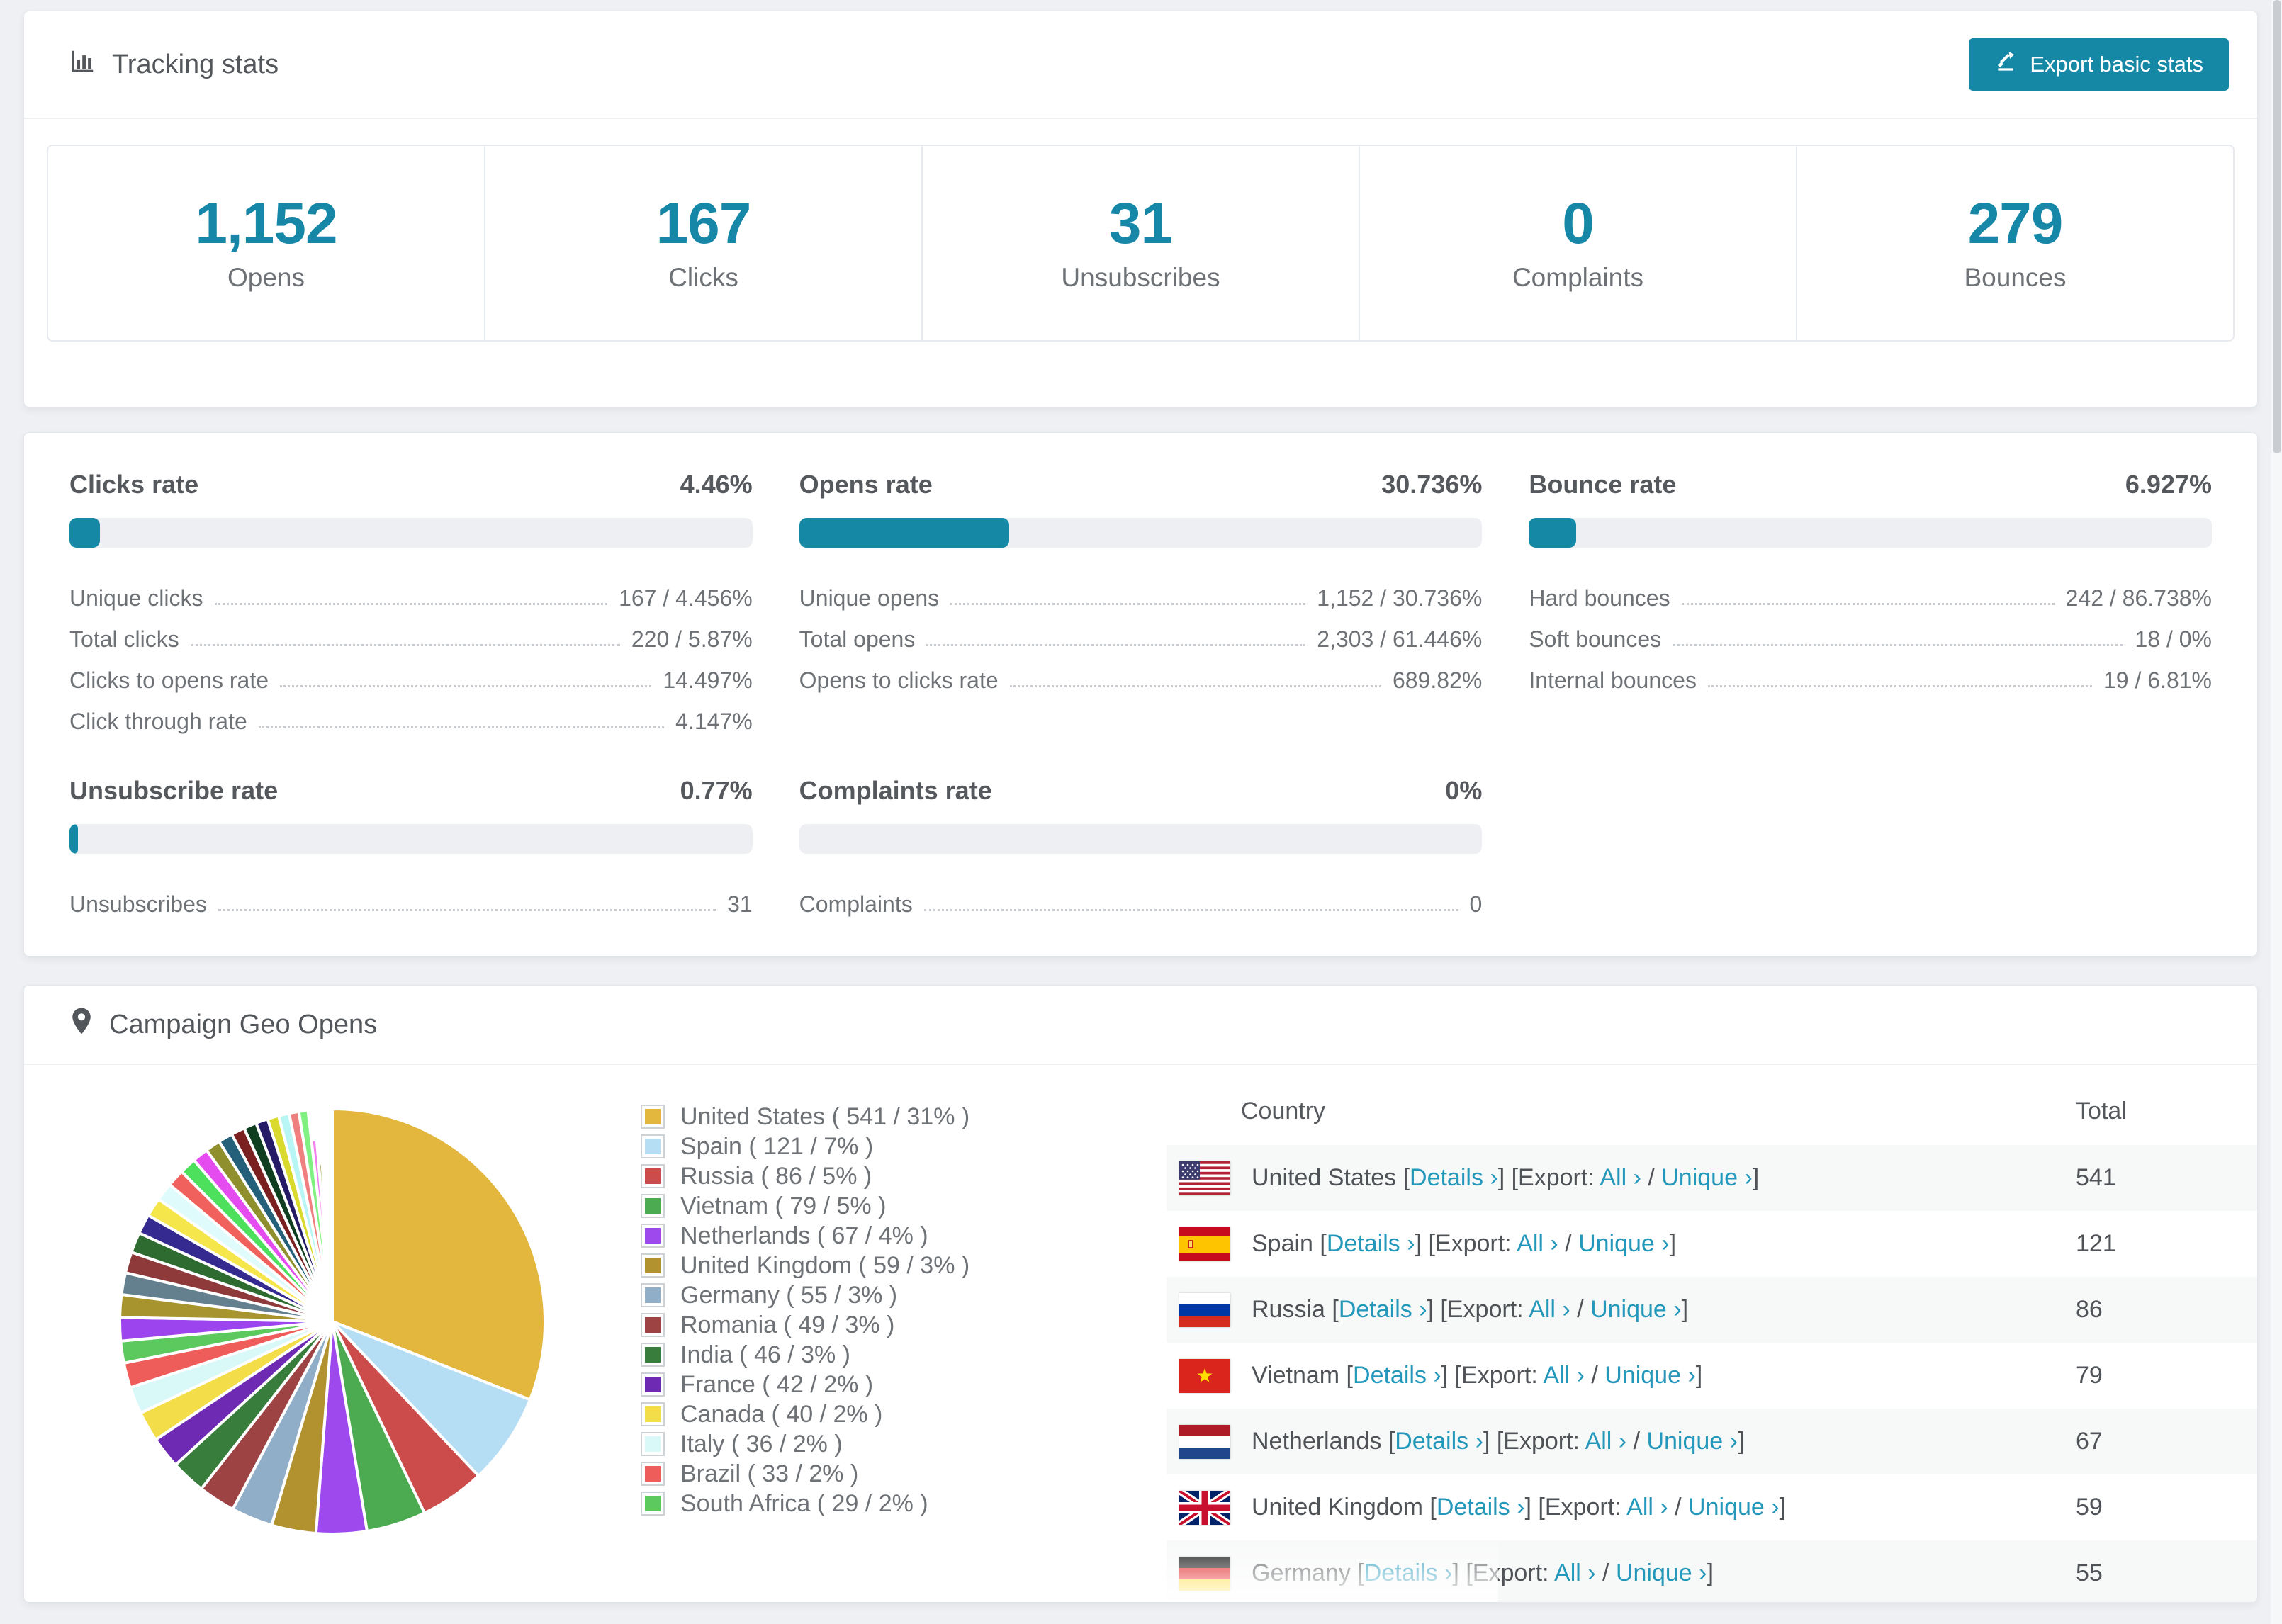  What do you see at coordinates (1400, 598) in the screenshot?
I see `rate-row-value: 1,152 / 30.736%` at bounding box center [1400, 598].